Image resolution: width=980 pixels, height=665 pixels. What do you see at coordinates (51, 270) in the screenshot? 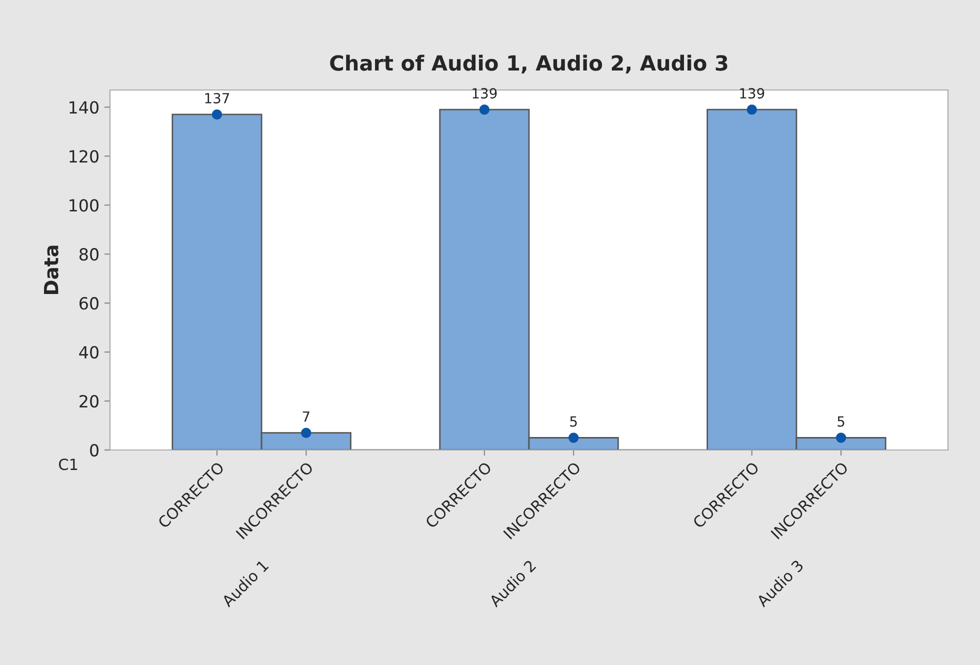
I see `y-axis-title: Data` at bounding box center [51, 270].